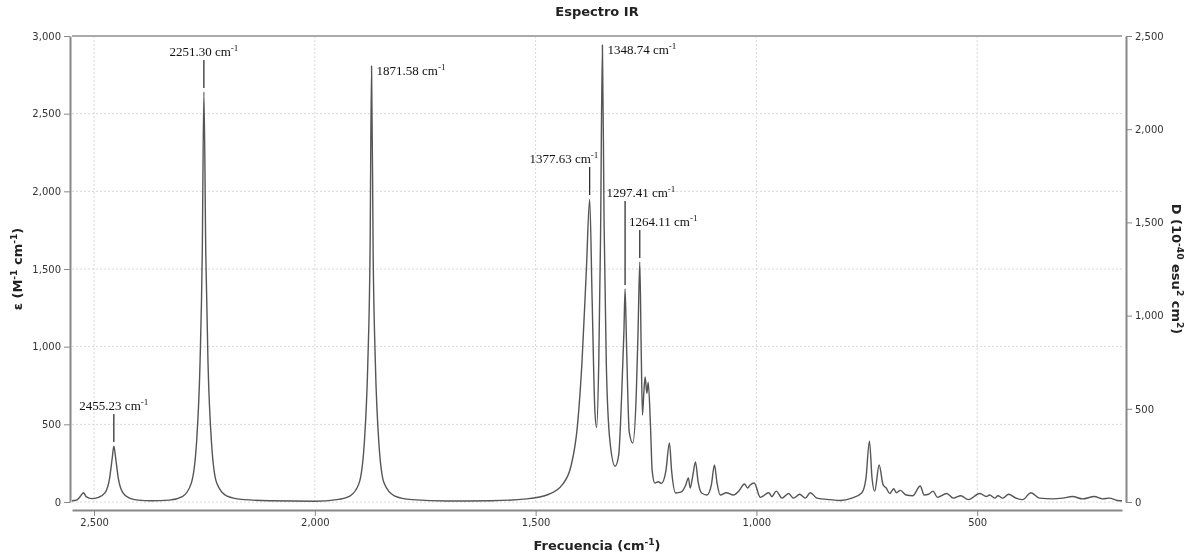  I want to click on x-tick-label: 500, so click(978, 523).